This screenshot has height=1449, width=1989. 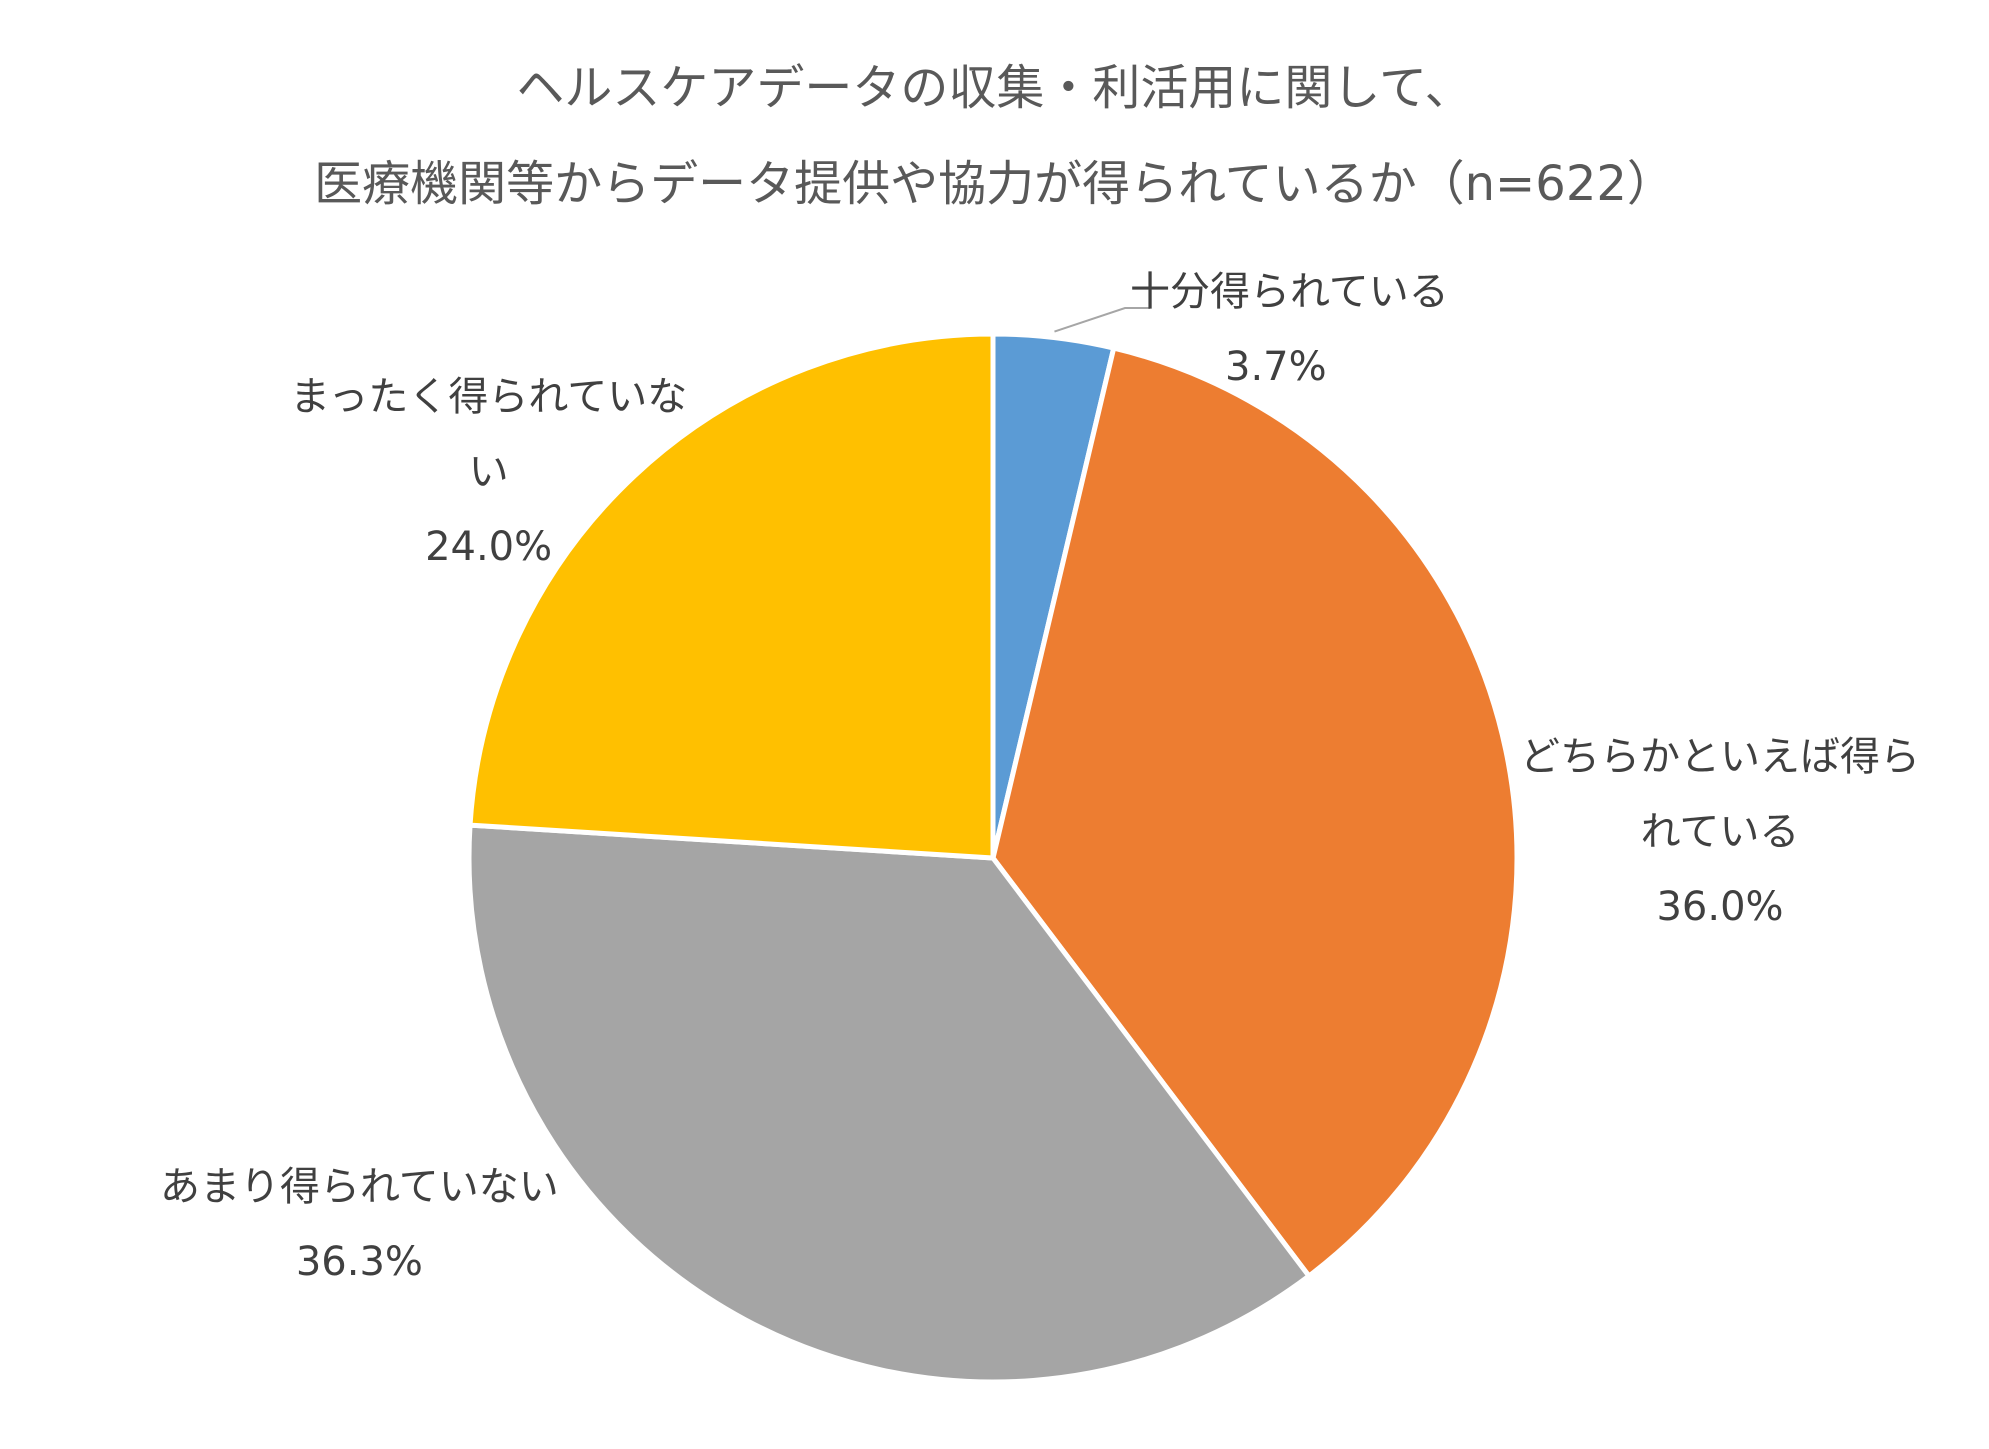 What do you see at coordinates (994, 88) in the screenshot?
I see `chart-title-line-1: ヘルスケアデータの収集・利活用に関して、` at bounding box center [994, 88].